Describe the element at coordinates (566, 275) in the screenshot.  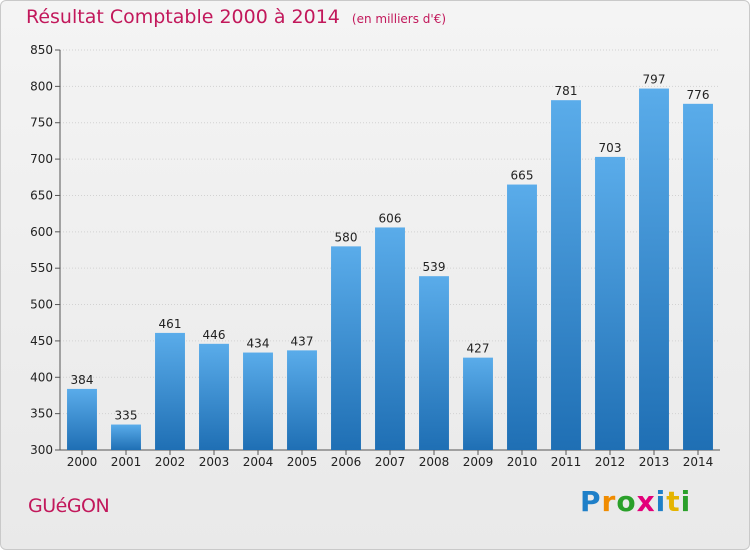
I see `bar-2011` at that location.